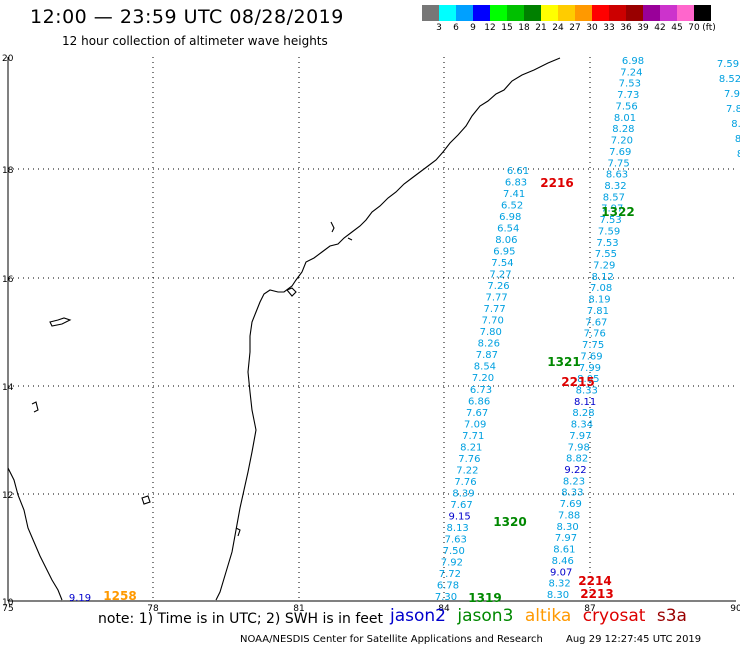  What do you see at coordinates (485, 367) in the screenshot?
I see `swh-value: 8.54` at bounding box center [485, 367].